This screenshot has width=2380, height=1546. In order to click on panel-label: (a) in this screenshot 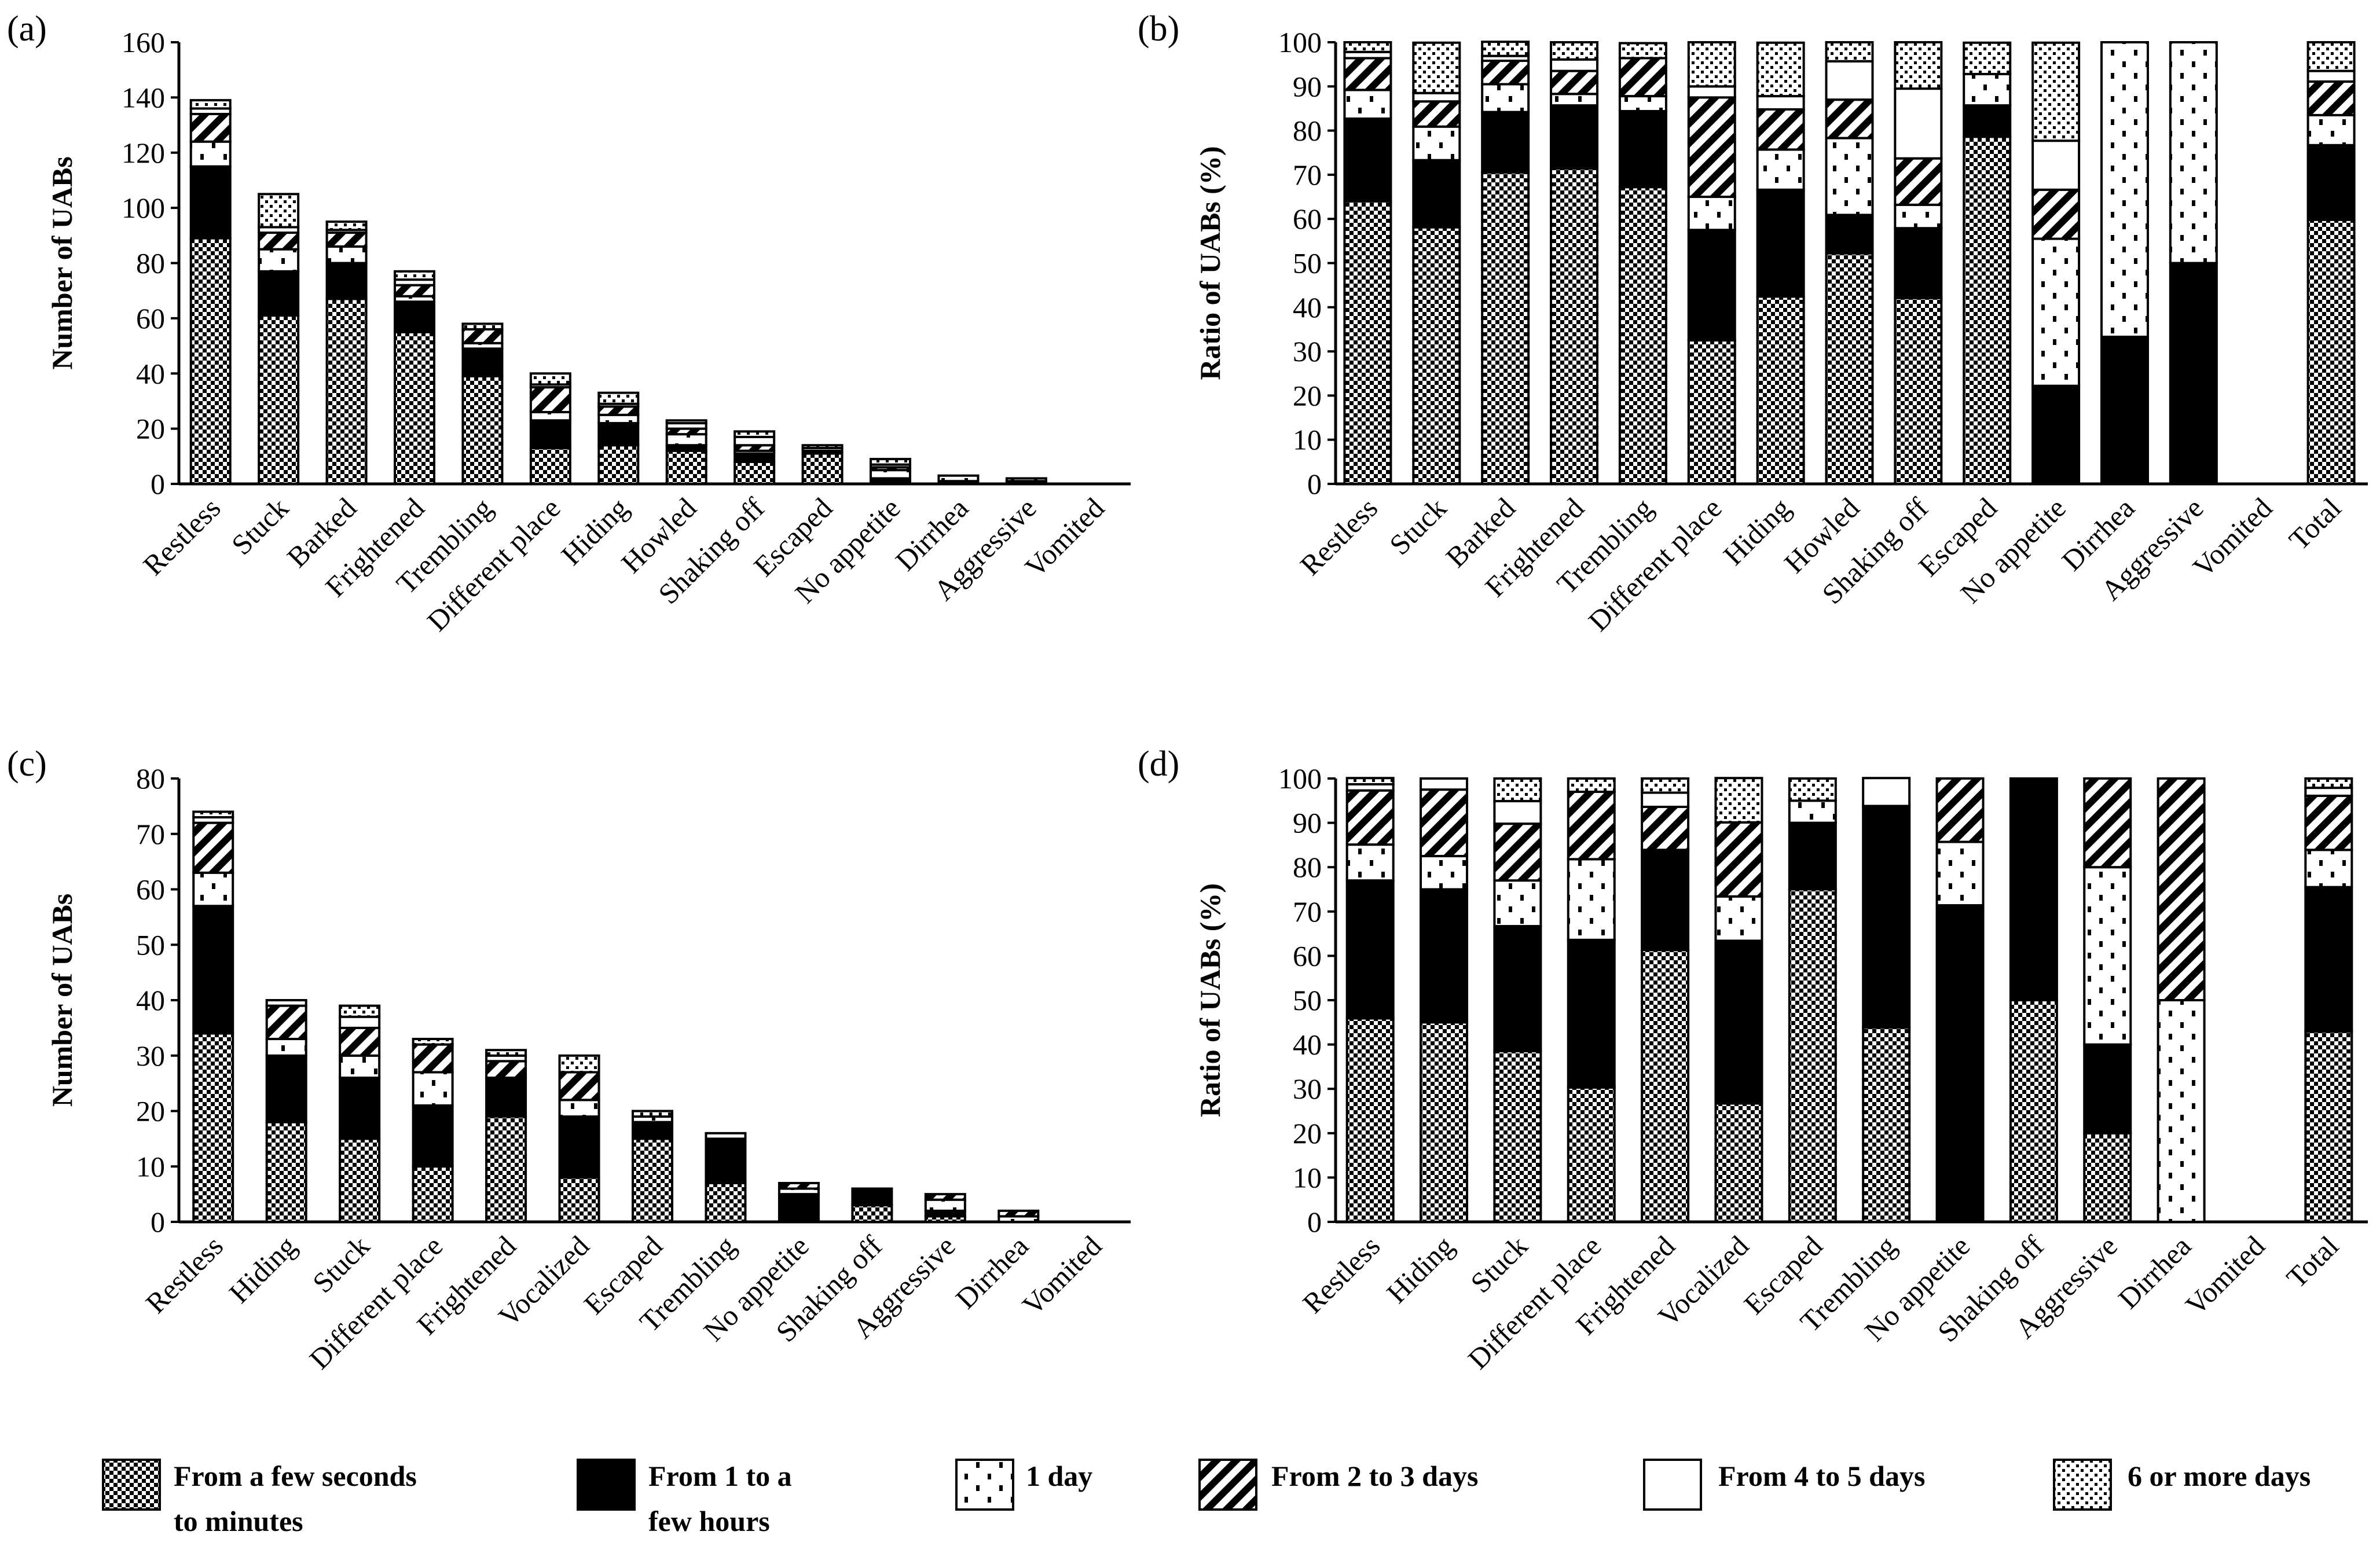, I will do `click(27, 29)`.